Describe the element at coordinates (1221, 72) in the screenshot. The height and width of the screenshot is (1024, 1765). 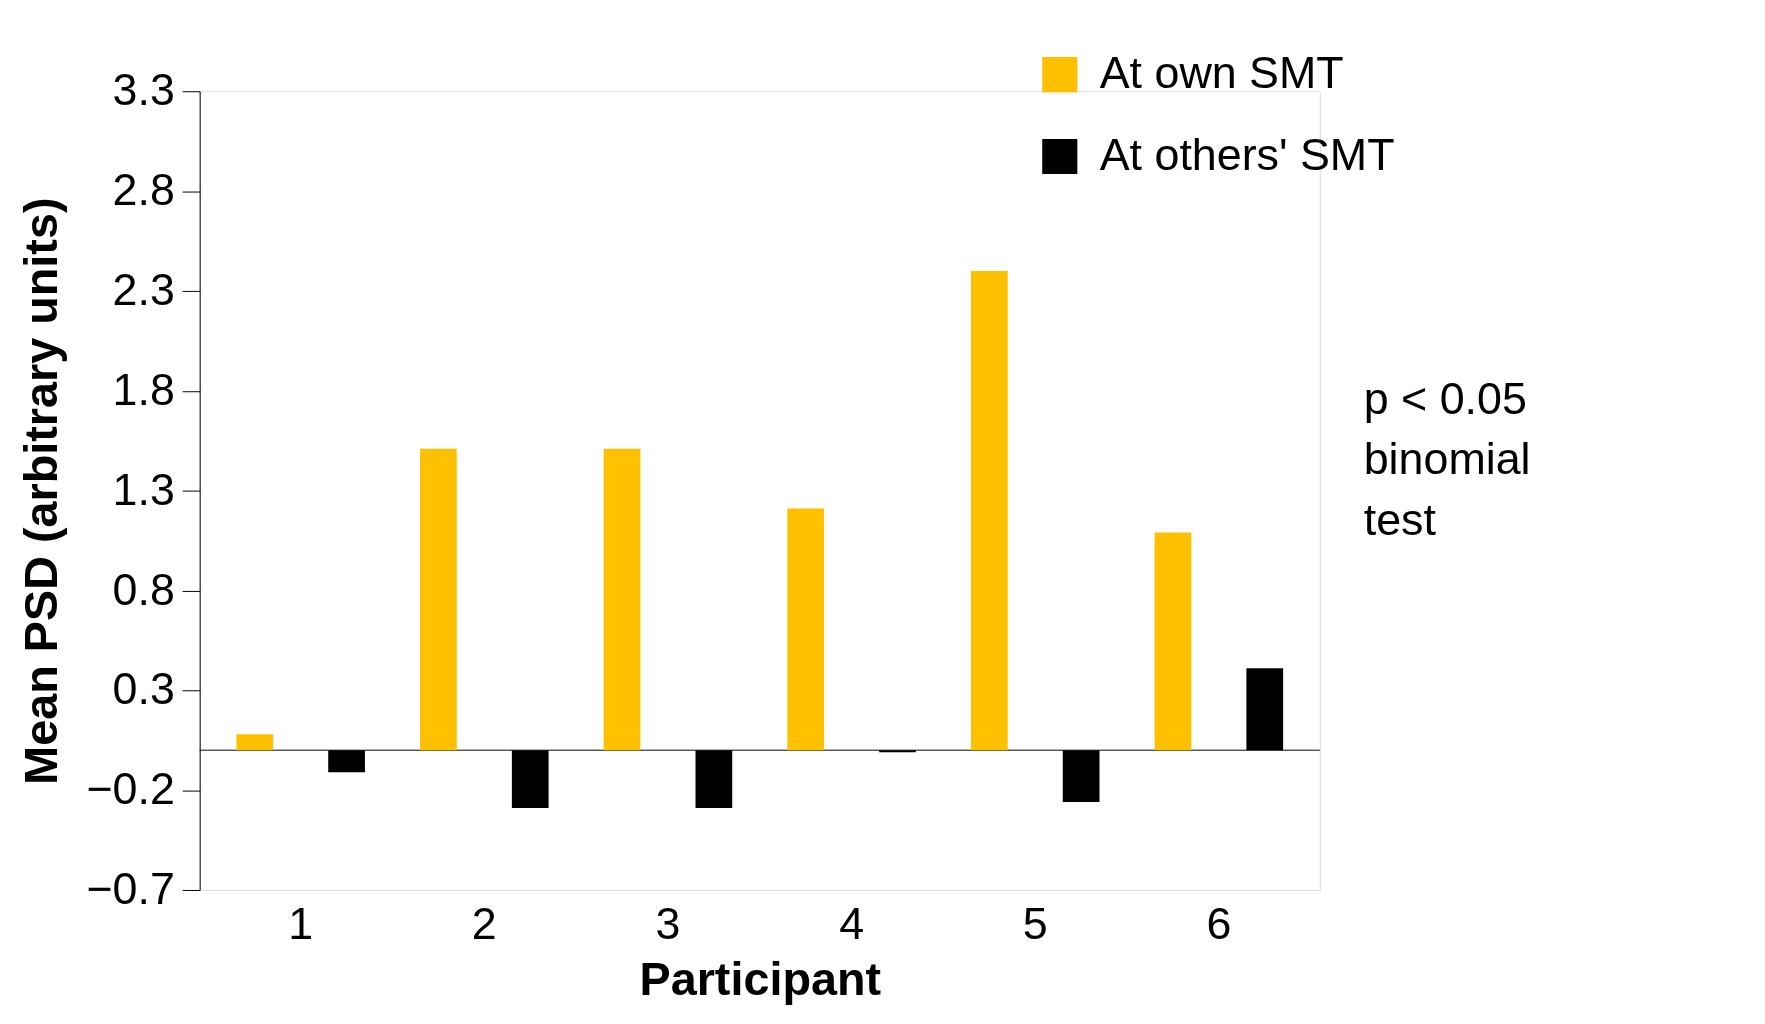
I see `legend-label: At own SMT` at that location.